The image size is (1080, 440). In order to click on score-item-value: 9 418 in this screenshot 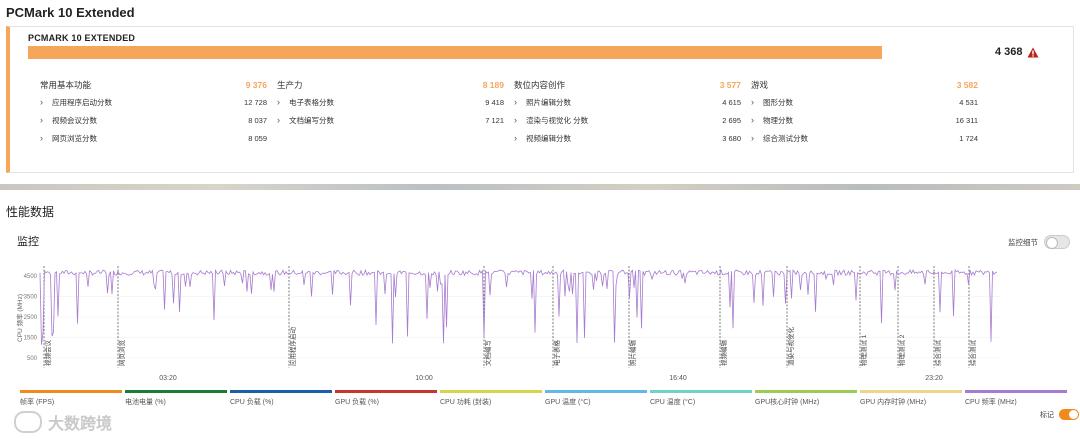, I will do `click(494, 102)`.